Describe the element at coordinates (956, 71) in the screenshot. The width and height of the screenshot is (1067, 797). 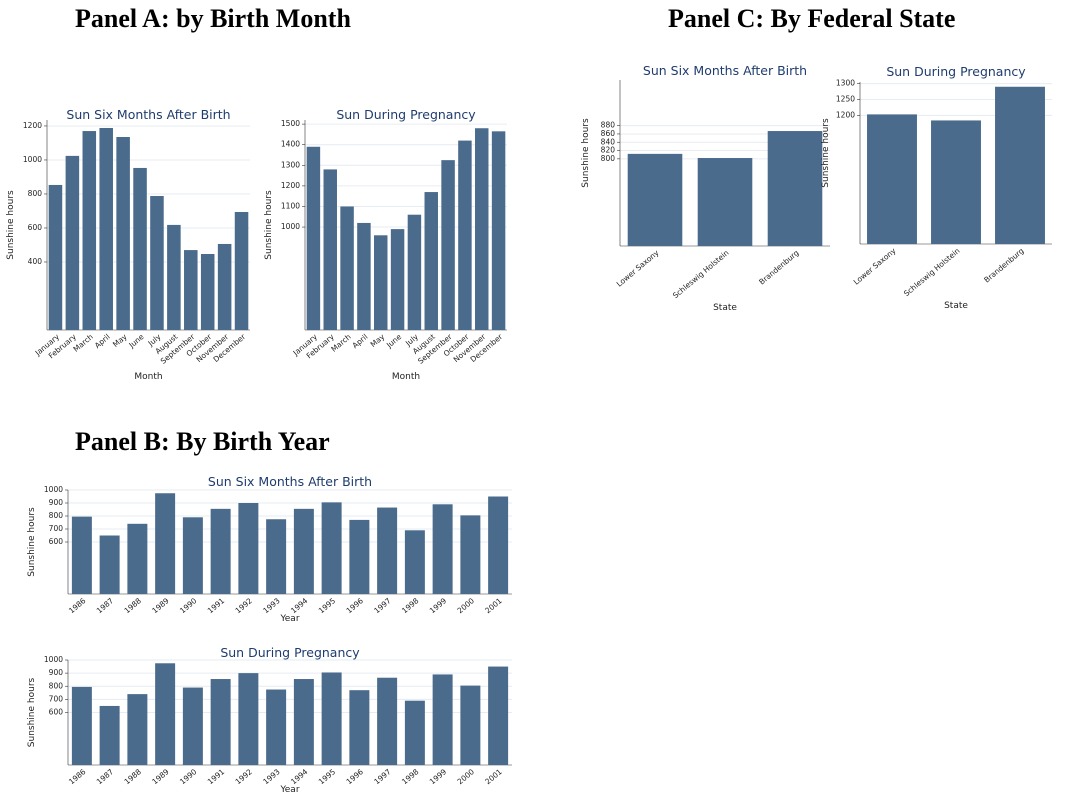
I see `chart-title: Sun During Pregnancy` at that location.